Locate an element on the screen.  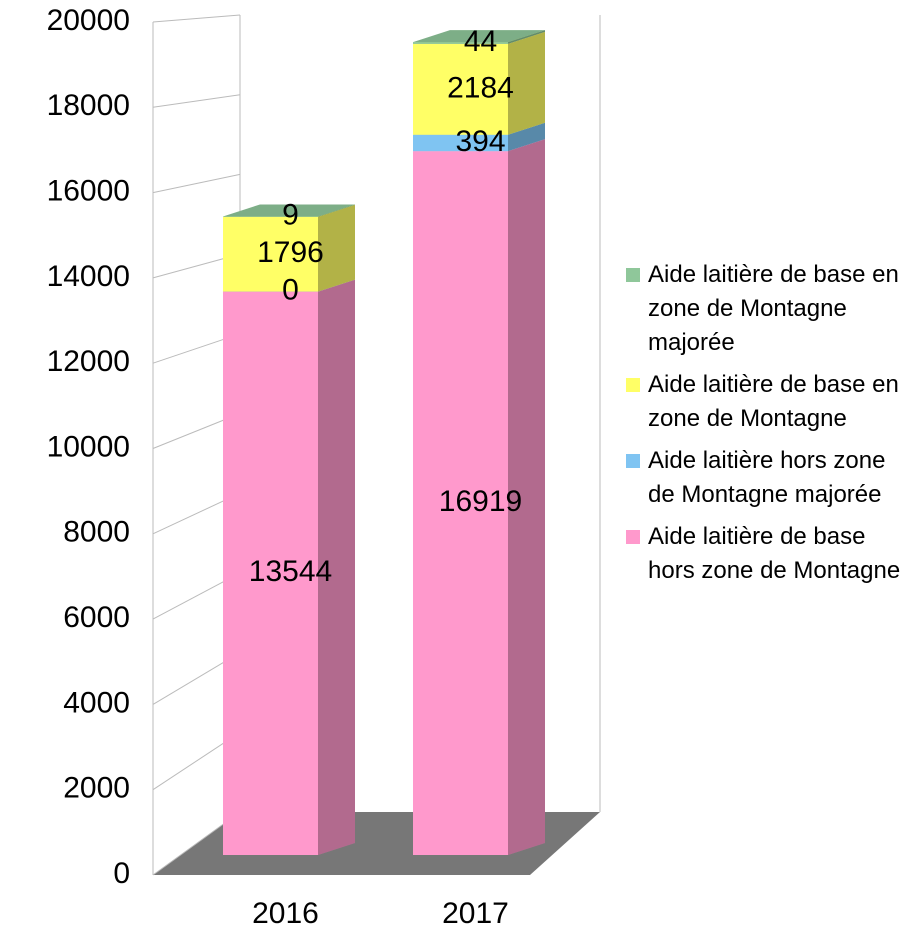
y-tick-label: 14000 is located at coordinates (88, 276).